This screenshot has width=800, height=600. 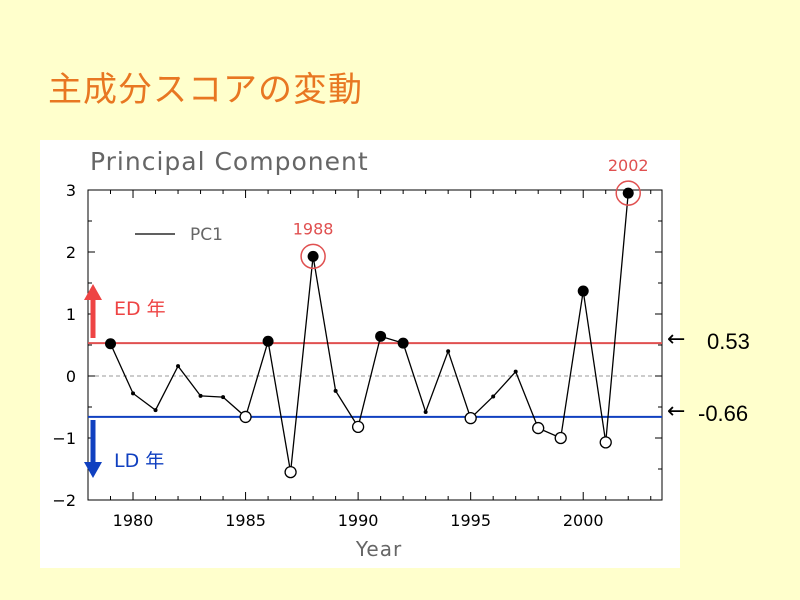 I want to click on lower-threshold-value: -0.66, so click(x=723, y=413).